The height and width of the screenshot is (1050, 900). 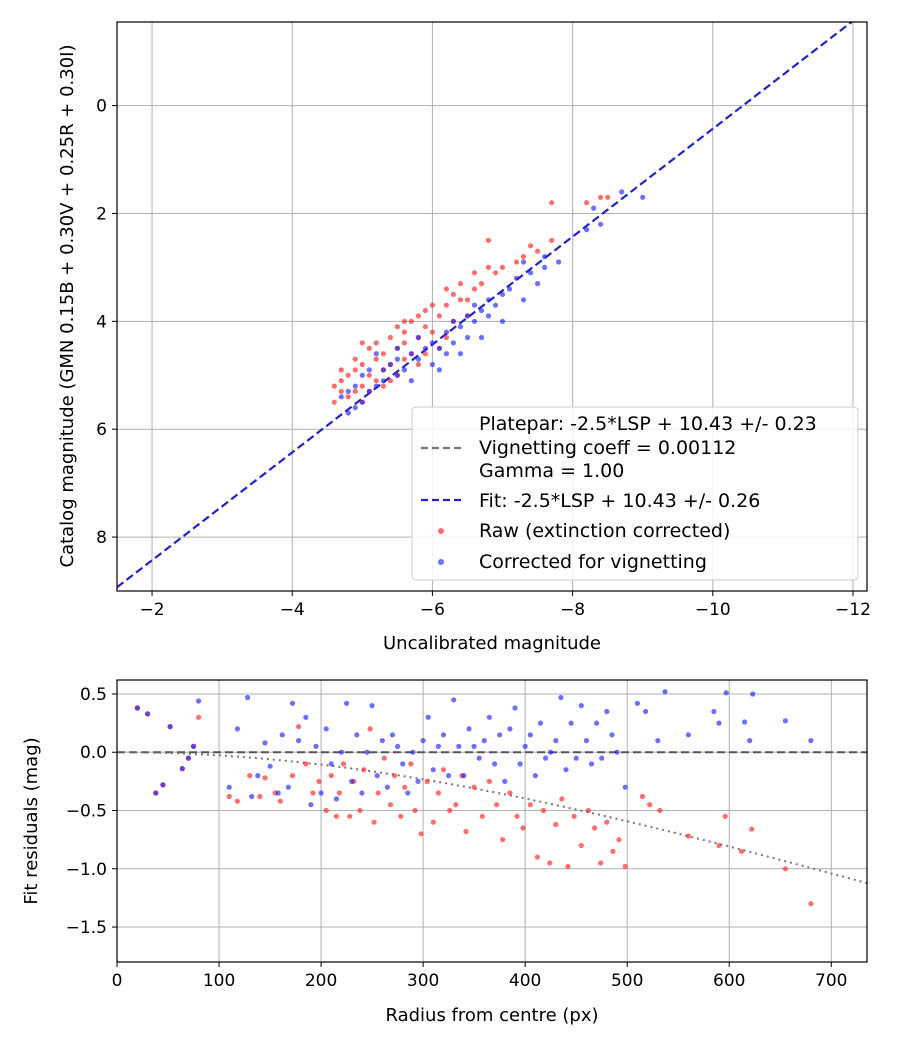 I want to click on y-tick-label: 4, so click(x=101, y=322).